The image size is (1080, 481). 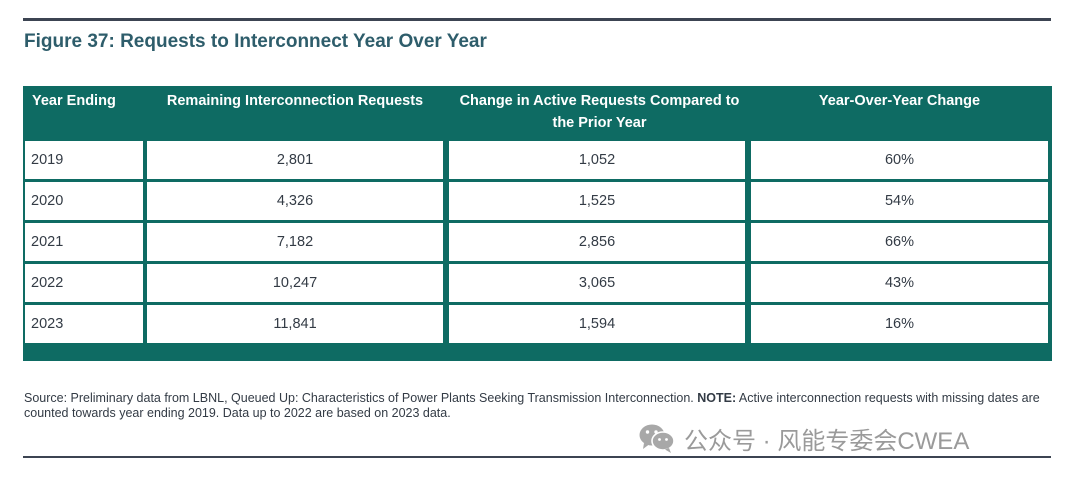 I want to click on wechat-icon, so click(x=657, y=438).